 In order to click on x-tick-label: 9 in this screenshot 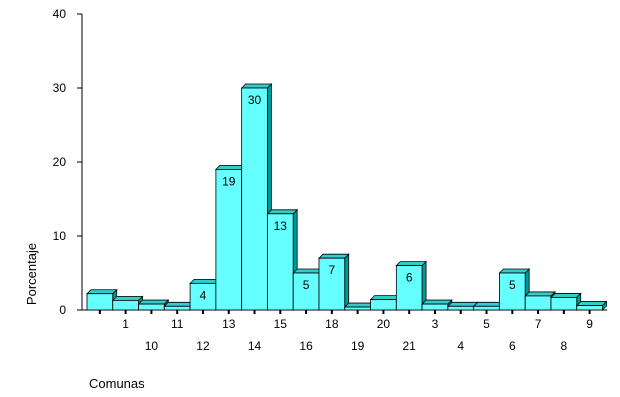, I will do `click(589, 324)`.